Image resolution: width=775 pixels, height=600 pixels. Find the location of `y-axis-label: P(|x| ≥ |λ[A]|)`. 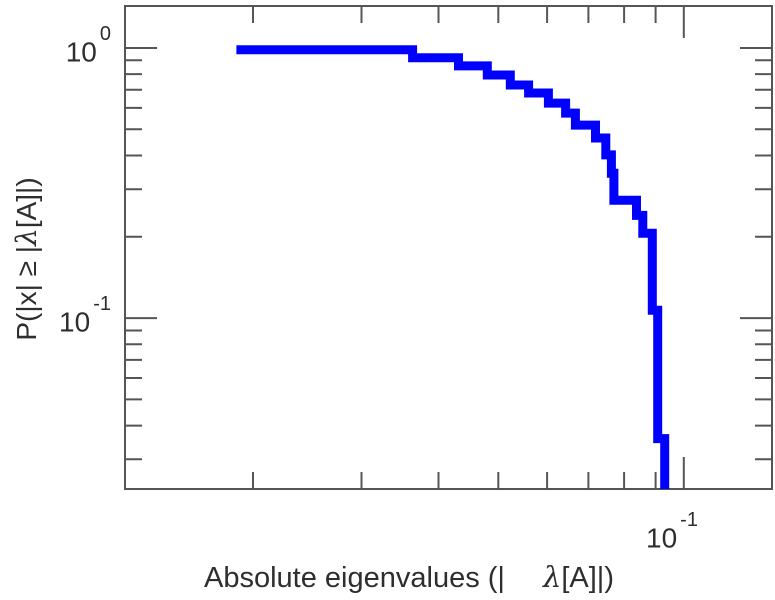

y-axis-label: P(|x| ≥ |λ[A]|) is located at coordinates (27, 259).